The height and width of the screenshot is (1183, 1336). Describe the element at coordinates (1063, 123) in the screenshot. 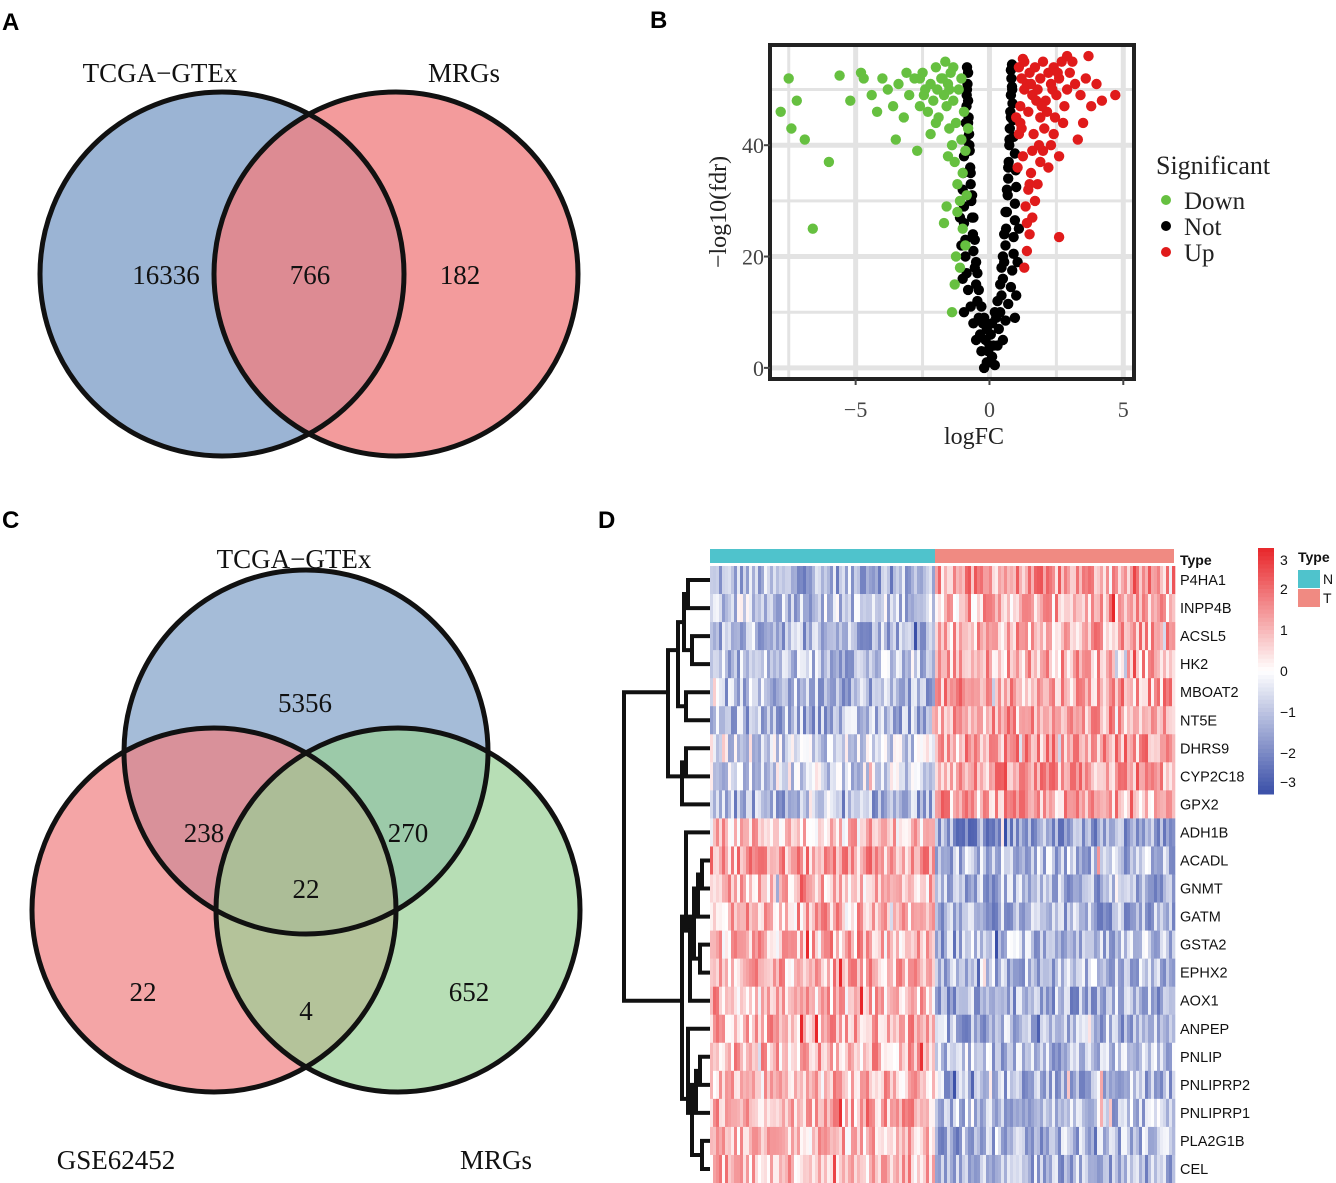

I see `volcano-point-up` at that location.